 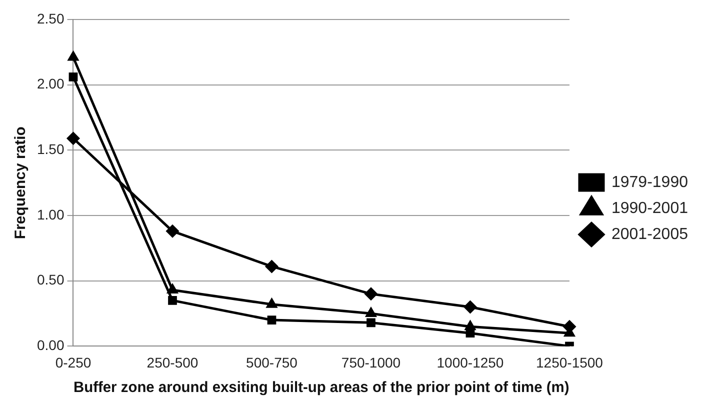 What do you see at coordinates (50, 148) in the screenshot?
I see `y-tick-label: 1.50` at bounding box center [50, 148].